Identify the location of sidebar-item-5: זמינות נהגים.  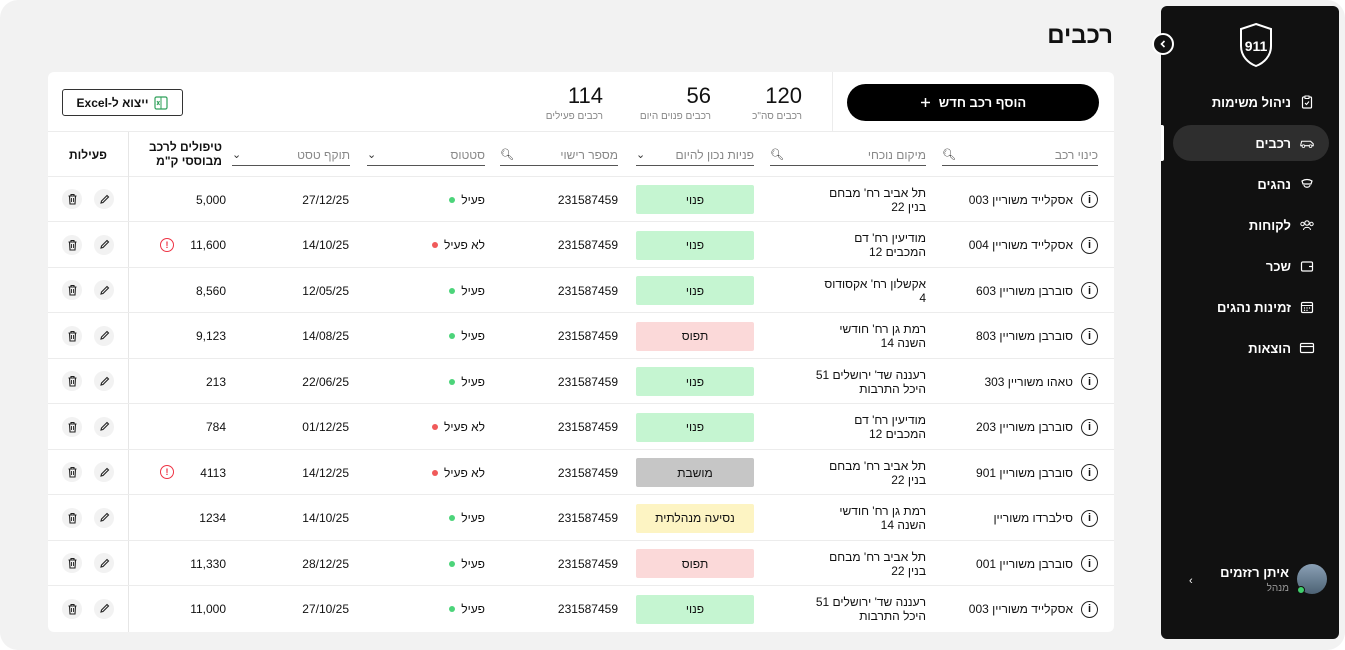
(1251, 307).